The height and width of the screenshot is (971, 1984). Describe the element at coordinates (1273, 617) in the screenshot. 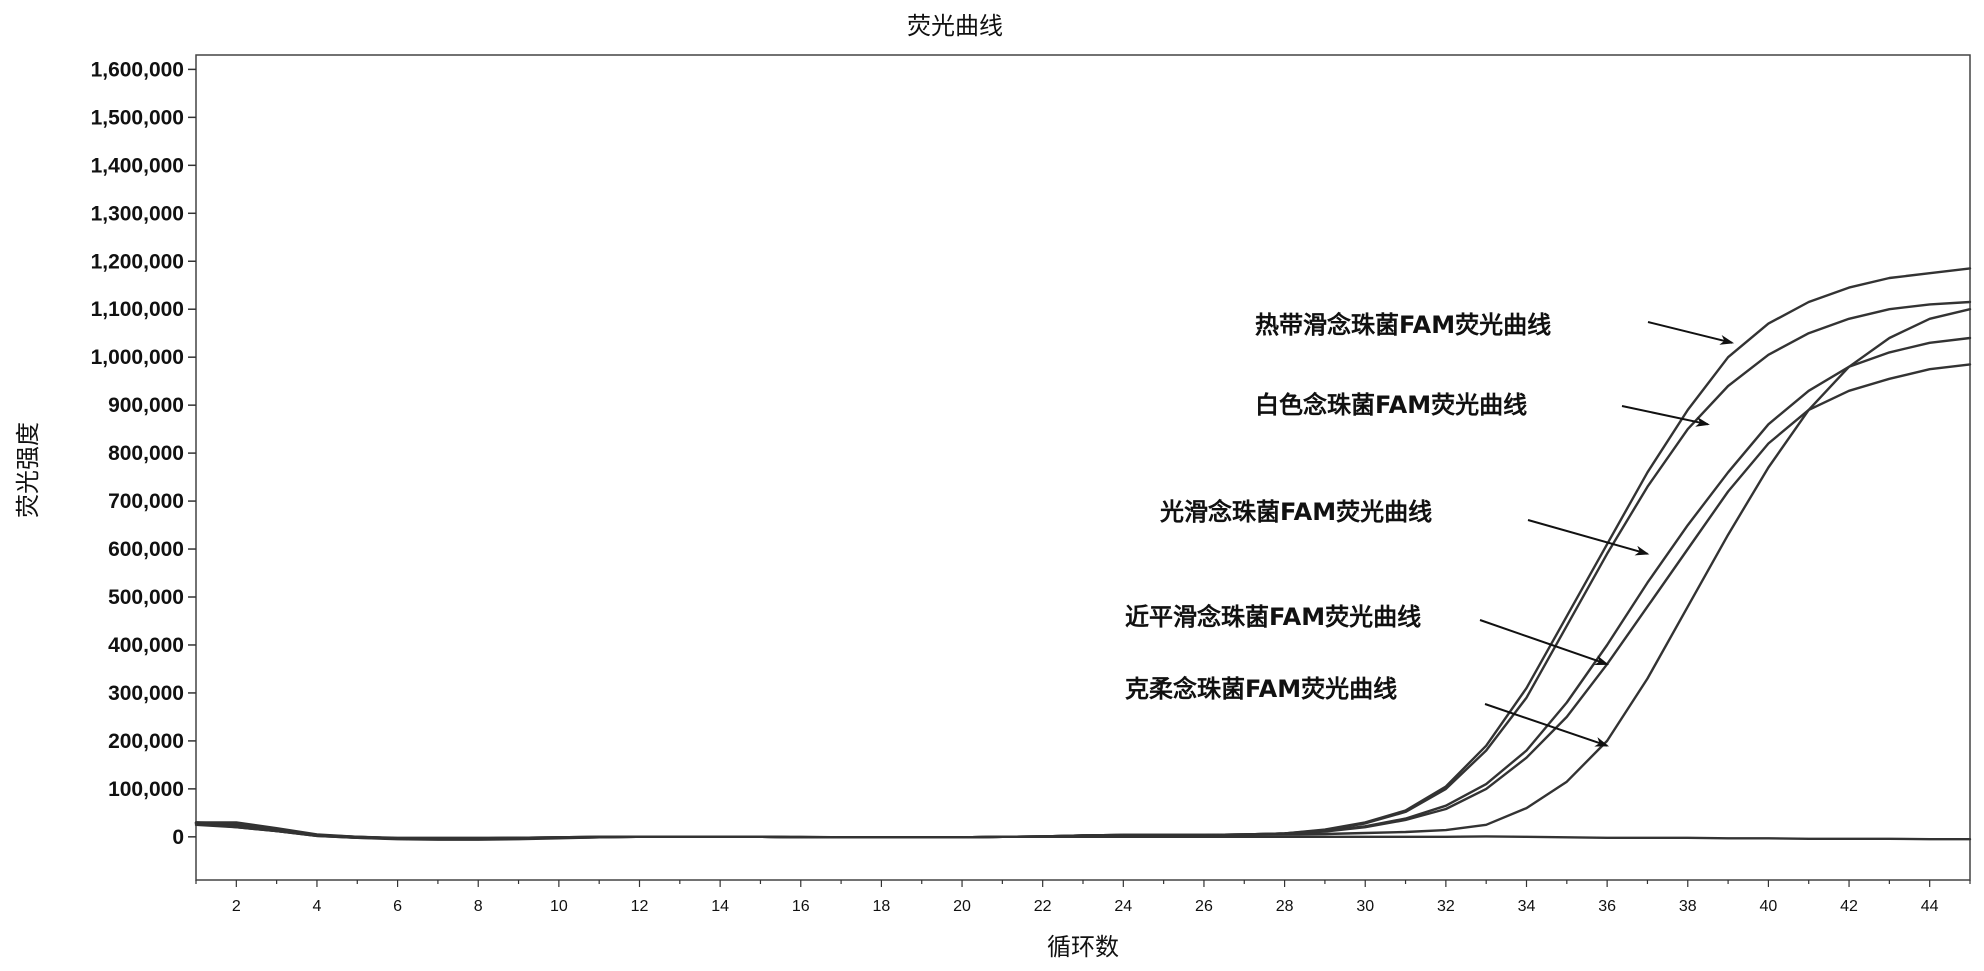

I see `annotation-label: 近平滑念珠菌FAM荧光曲线` at that location.